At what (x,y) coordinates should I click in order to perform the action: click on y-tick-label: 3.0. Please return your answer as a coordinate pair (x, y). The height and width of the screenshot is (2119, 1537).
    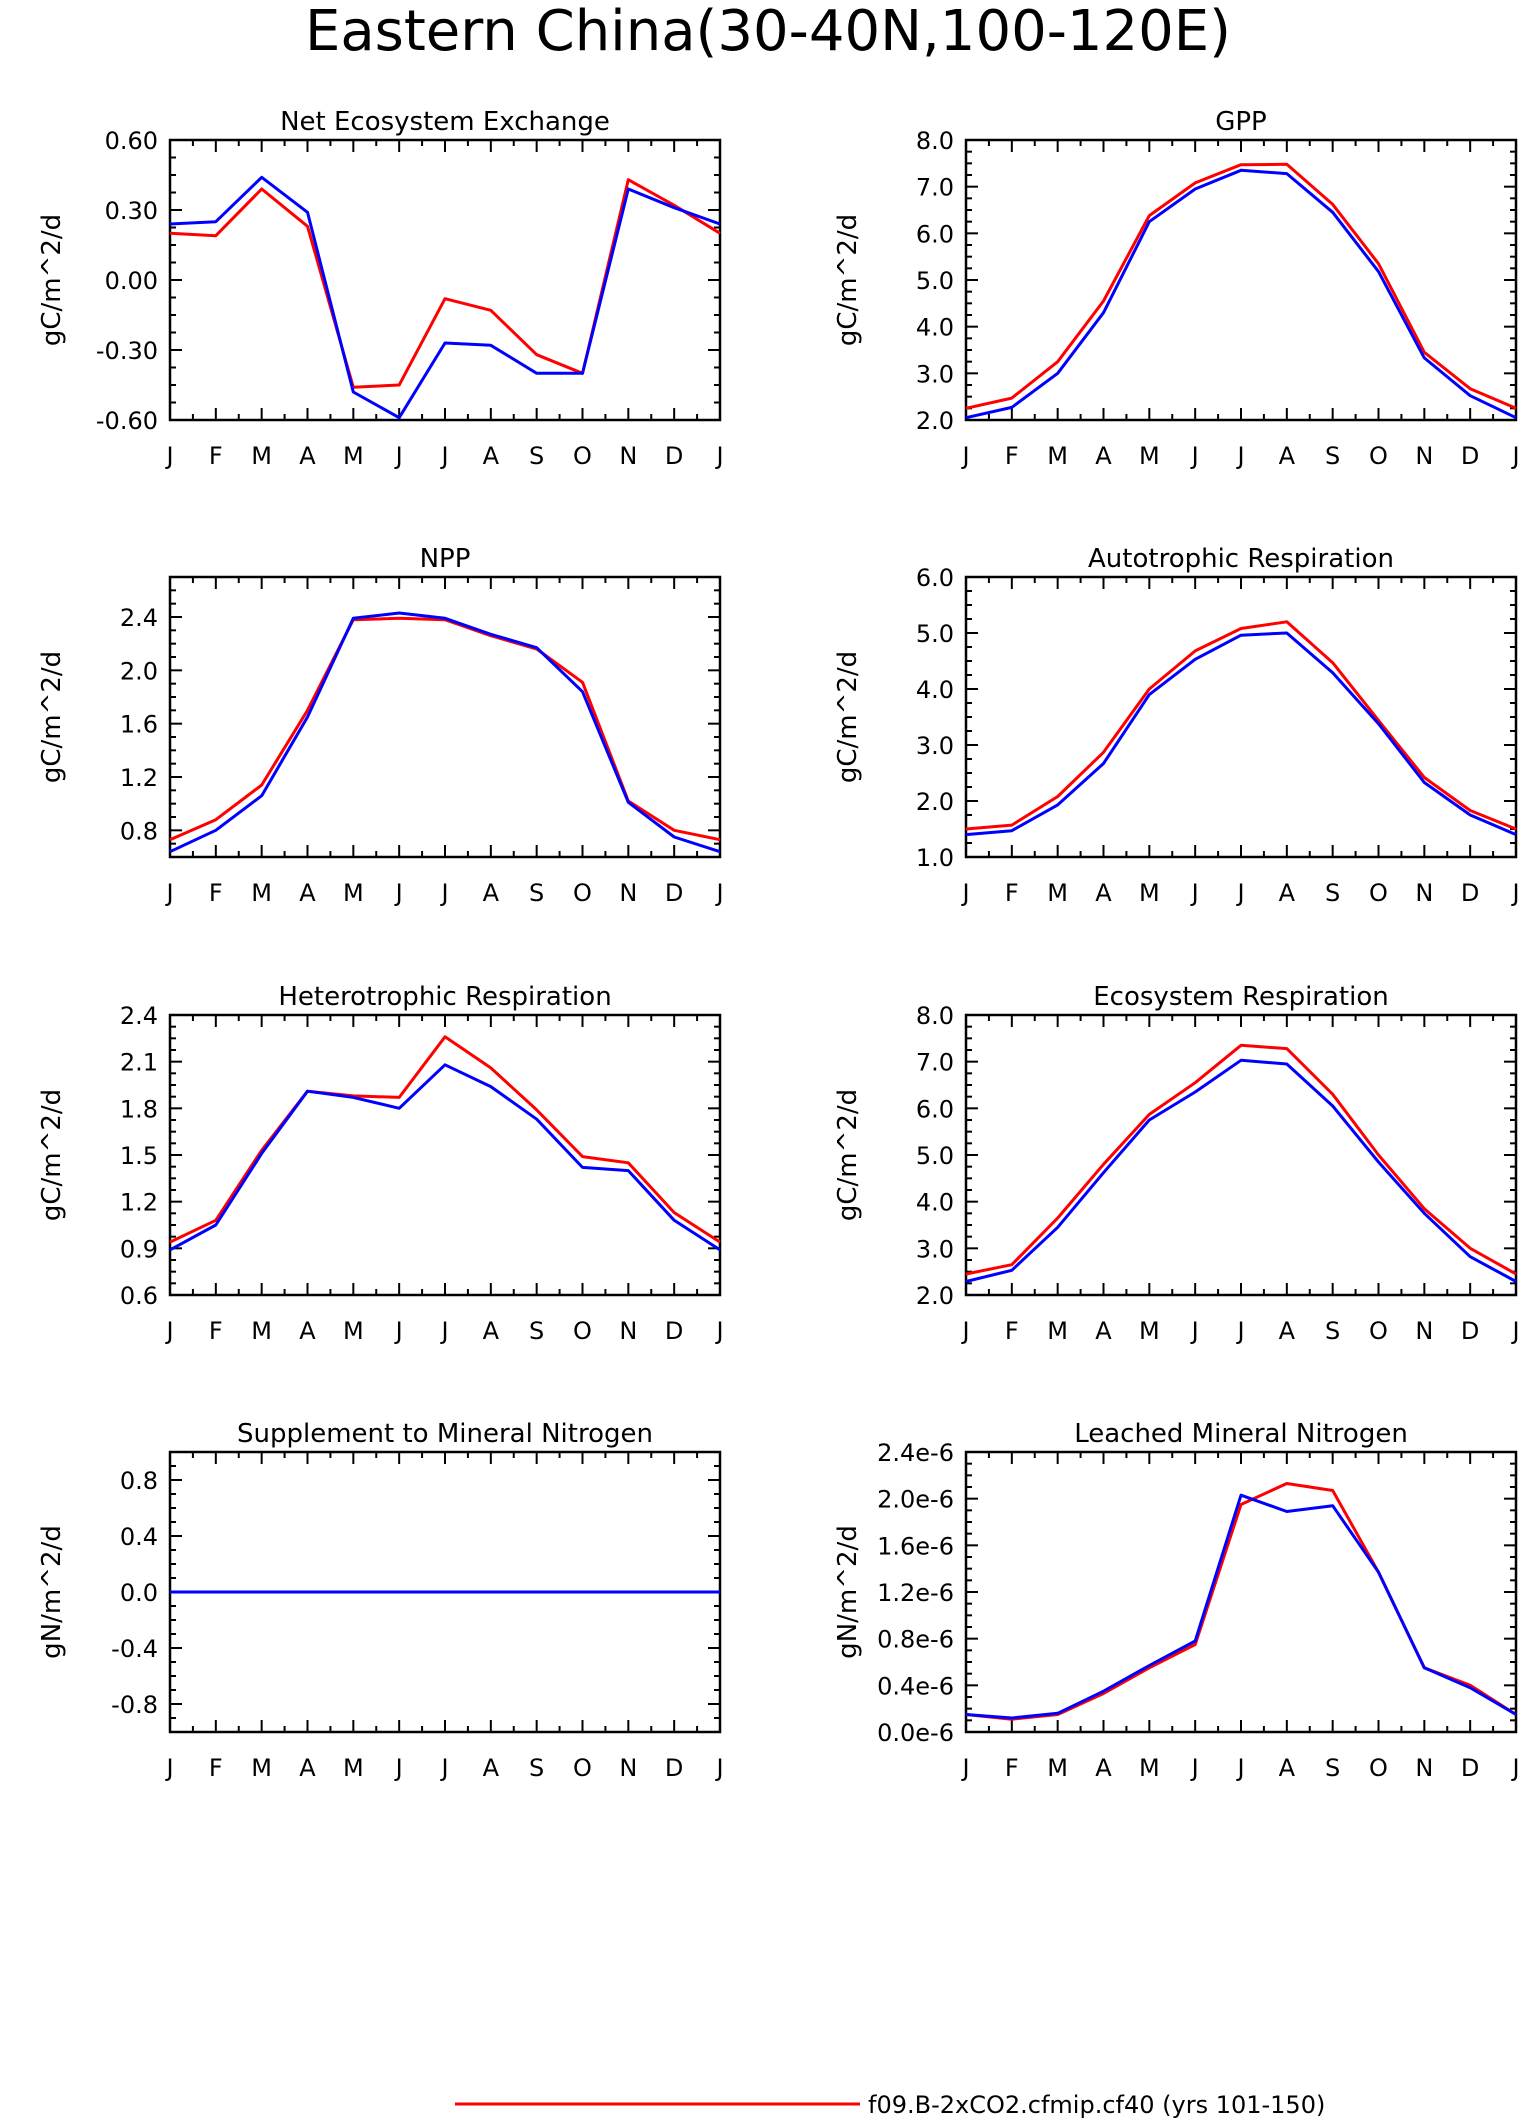
    Looking at the image, I should click on (935, 1249).